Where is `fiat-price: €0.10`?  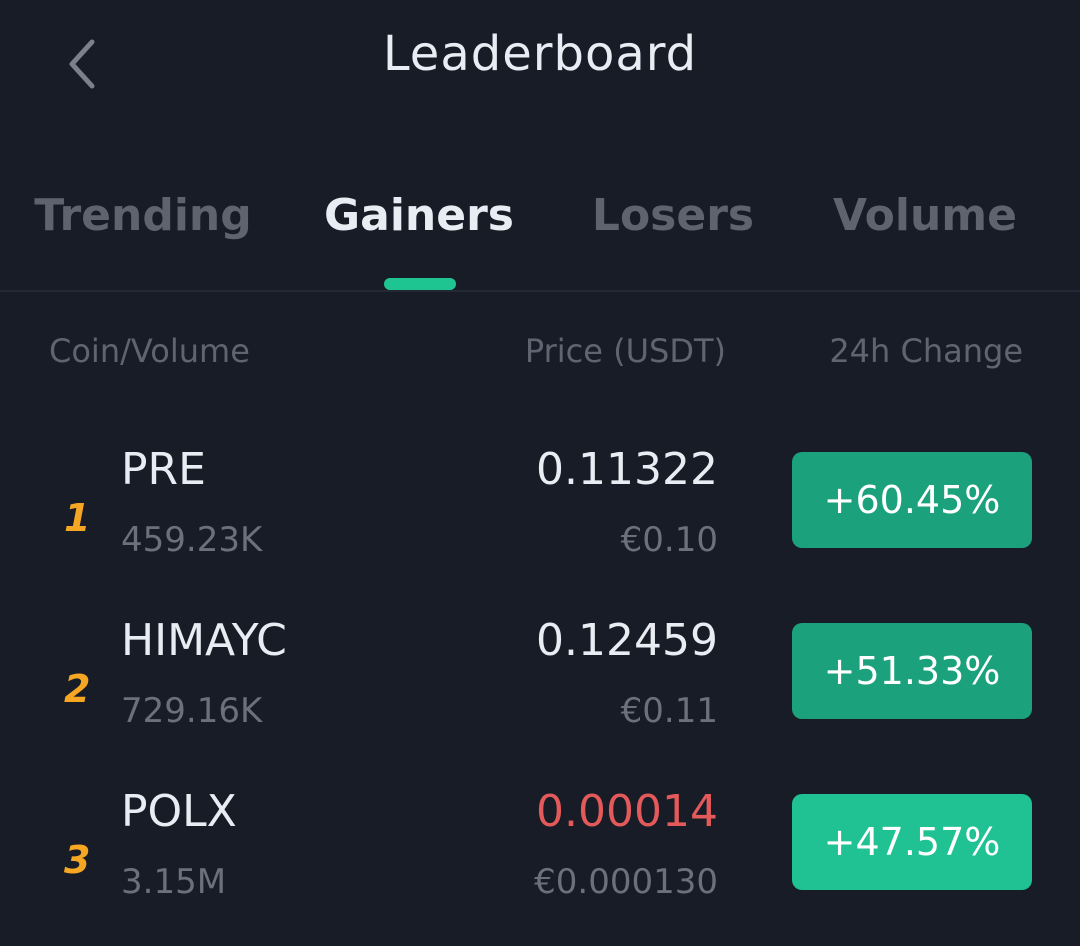 fiat-price: €0.10 is located at coordinates (669, 540).